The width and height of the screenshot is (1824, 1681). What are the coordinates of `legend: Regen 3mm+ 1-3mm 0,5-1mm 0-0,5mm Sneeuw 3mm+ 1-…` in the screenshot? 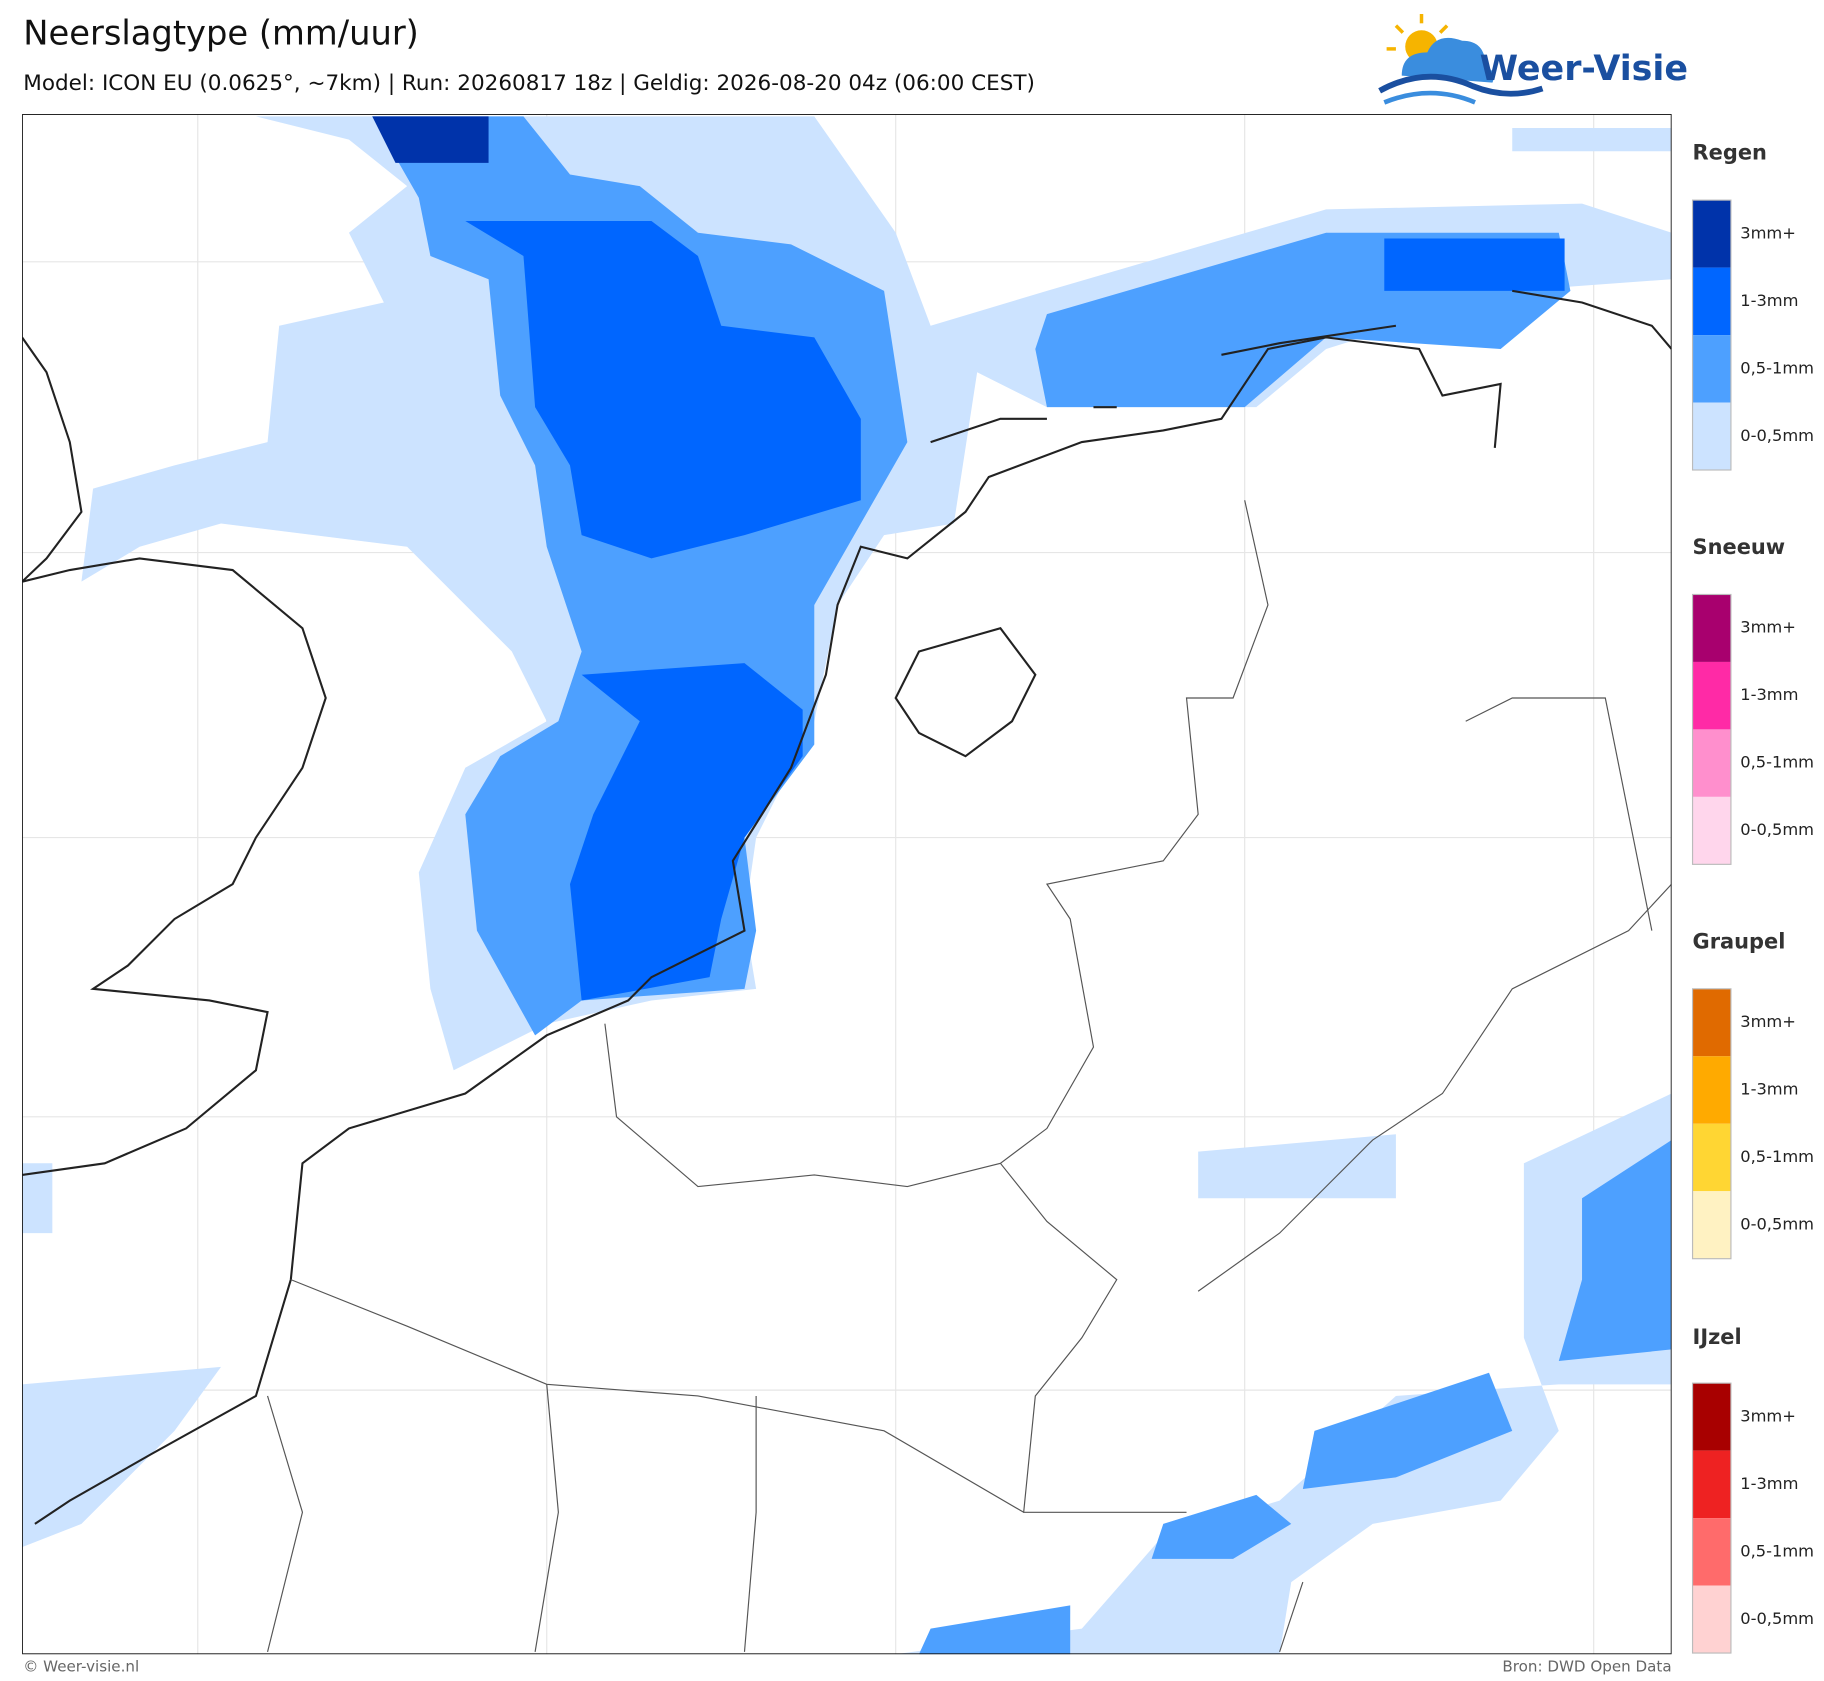 It's located at (1752, 897).